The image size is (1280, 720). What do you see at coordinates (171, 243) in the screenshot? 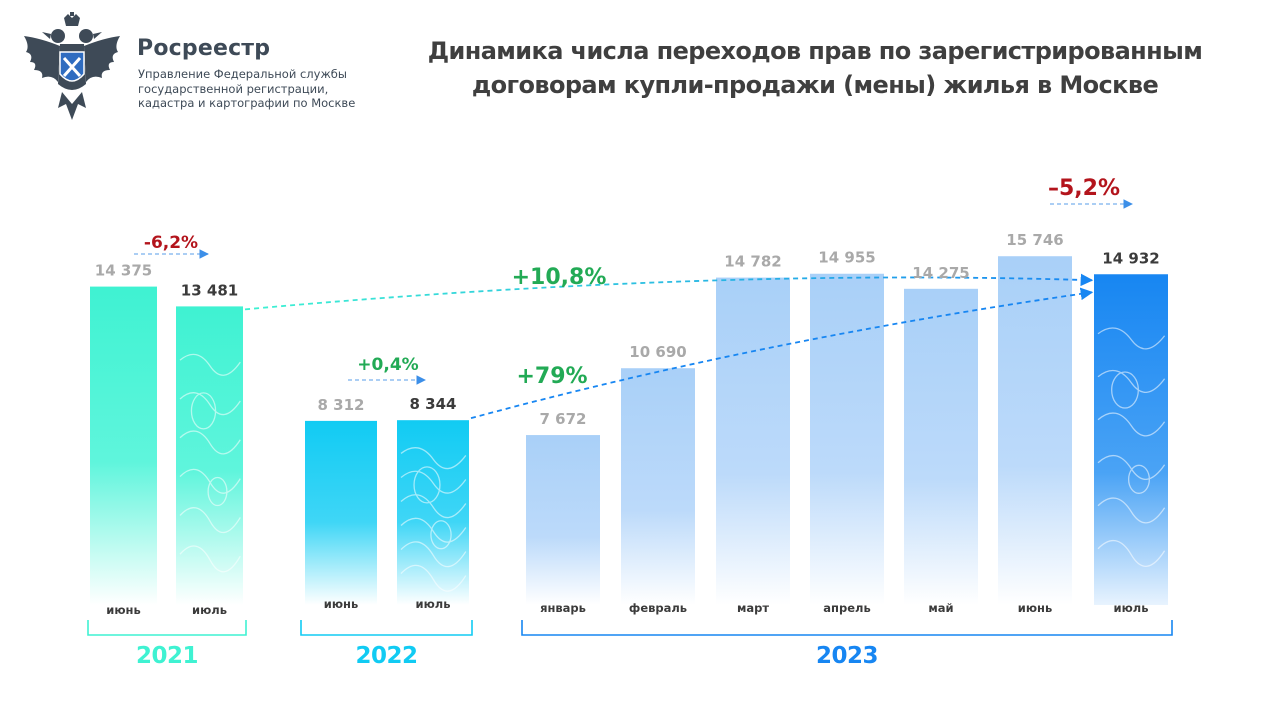
I see `mom-change-label: -6,2%` at bounding box center [171, 243].